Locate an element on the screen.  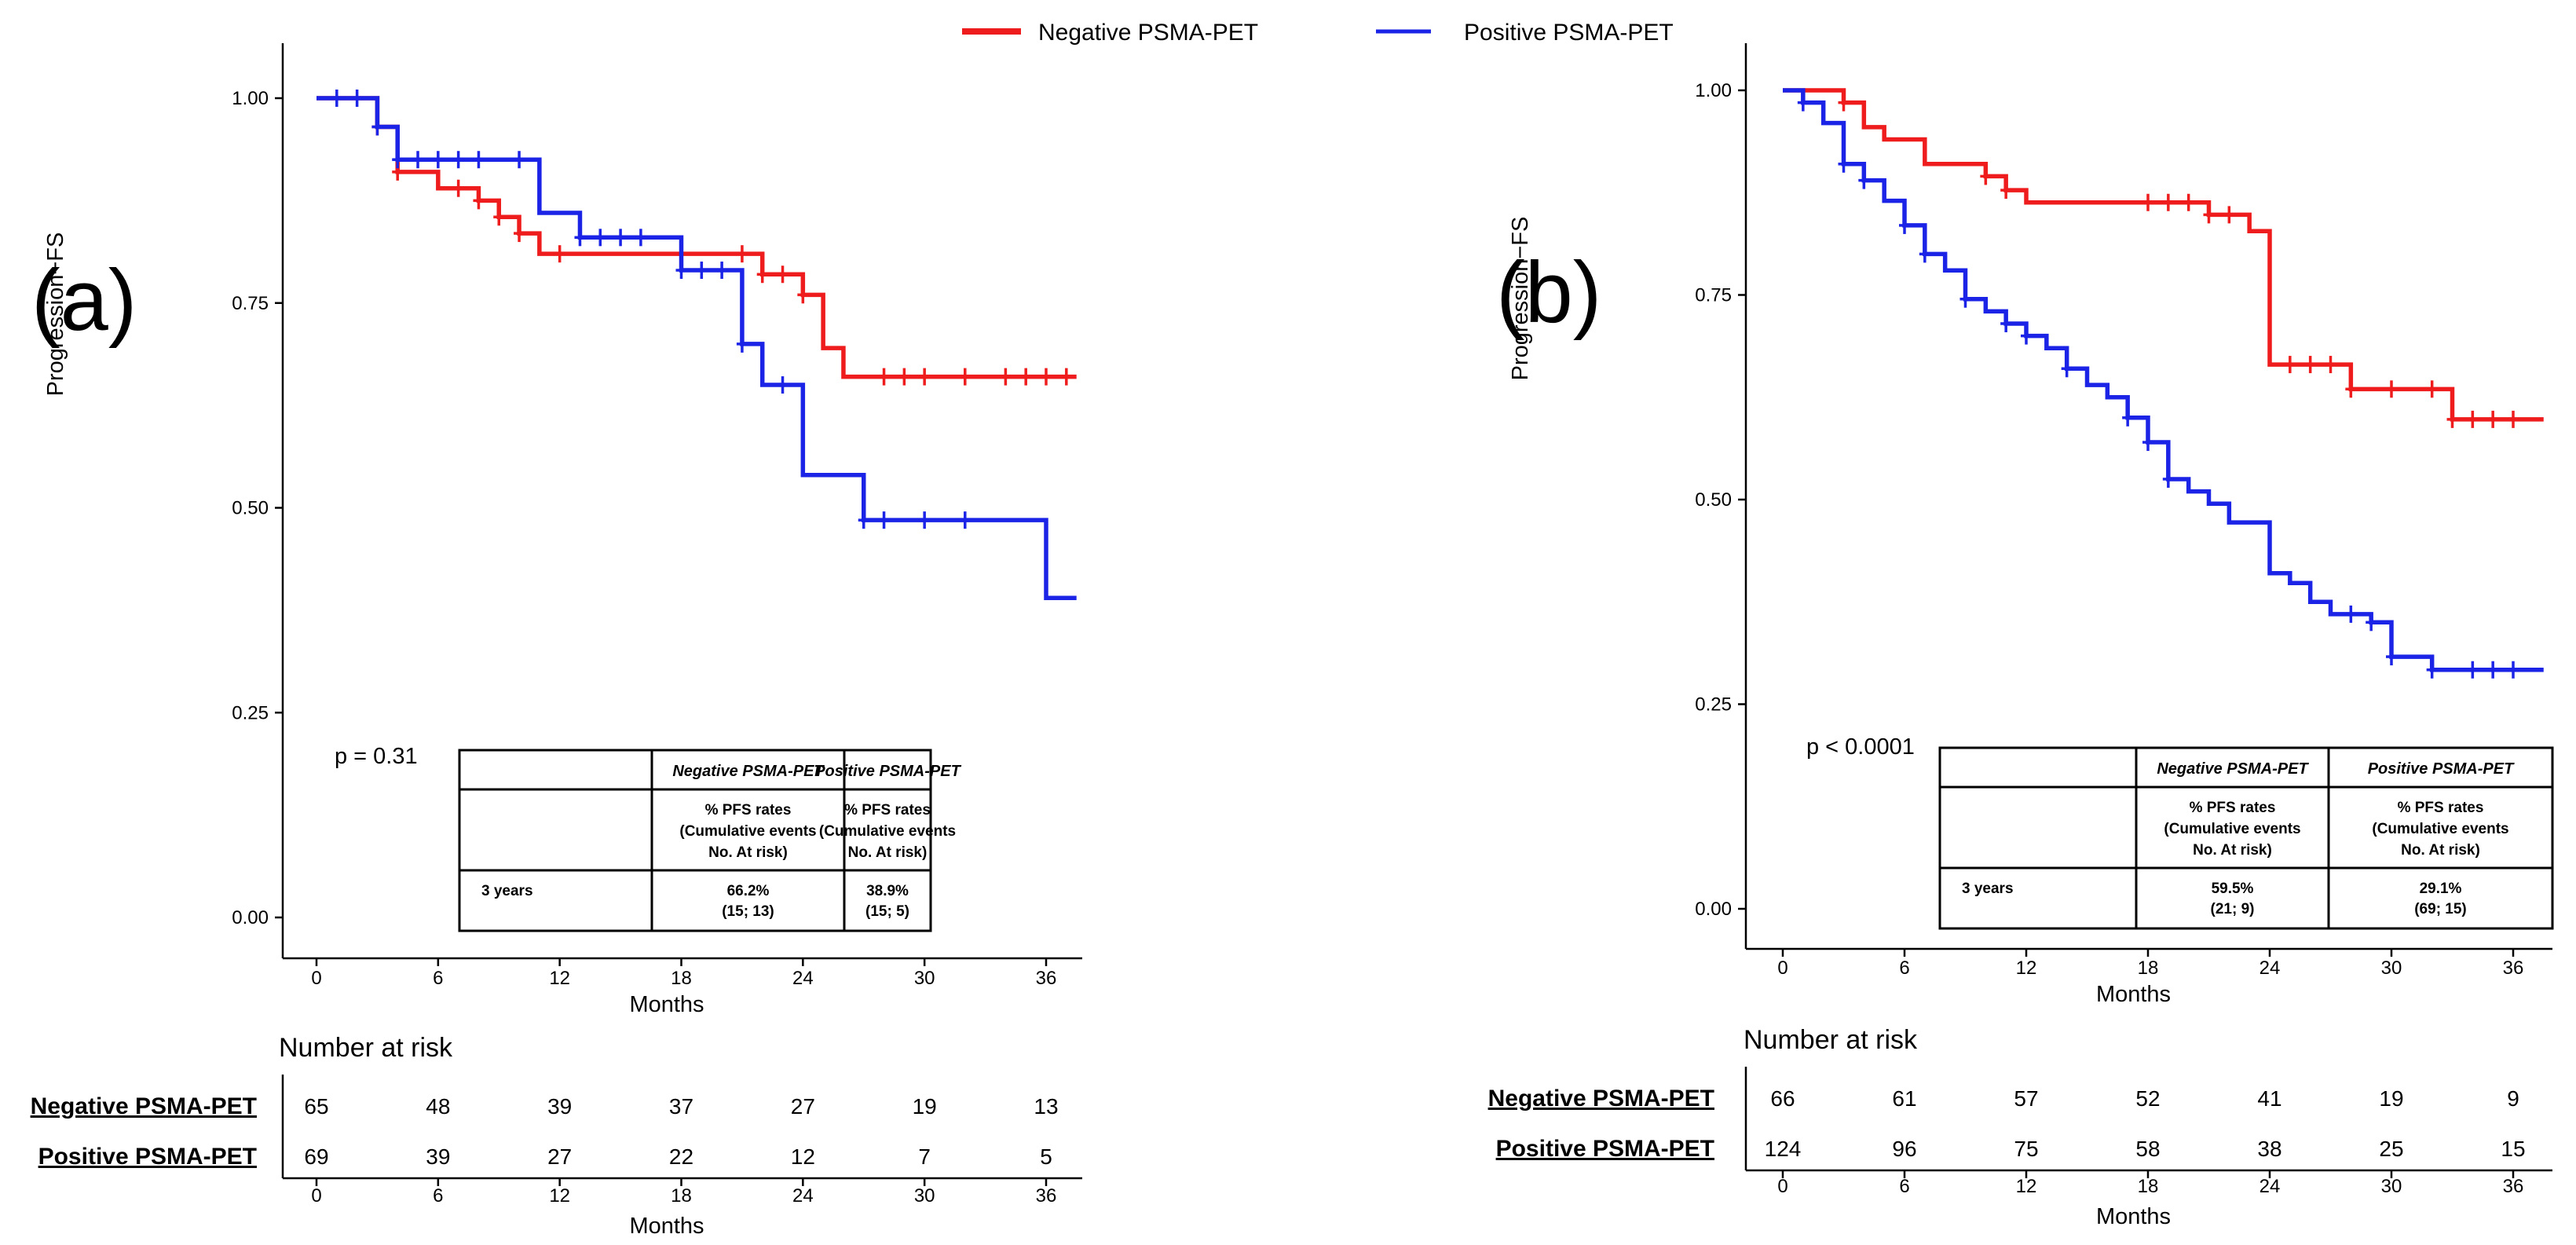
risk-count: 37 is located at coordinates (681, 1106).